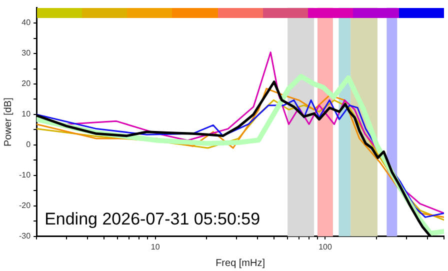 Image resolution: width=448 pixels, height=271 pixels. I want to click on annotation: Ending 2026-07-31 05:50:59, so click(152, 219).